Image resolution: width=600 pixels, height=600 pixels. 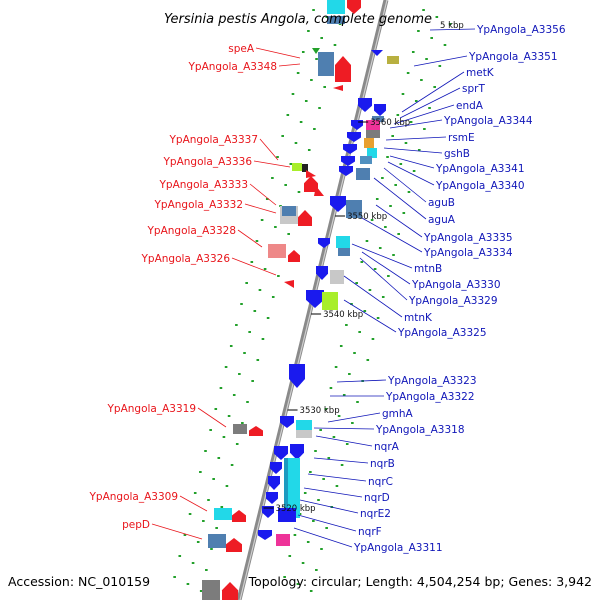 What do you see at coordinates (521, 30) in the screenshot?
I see `gene-label-right: YpAngola_A3356` at bounding box center [521, 30].